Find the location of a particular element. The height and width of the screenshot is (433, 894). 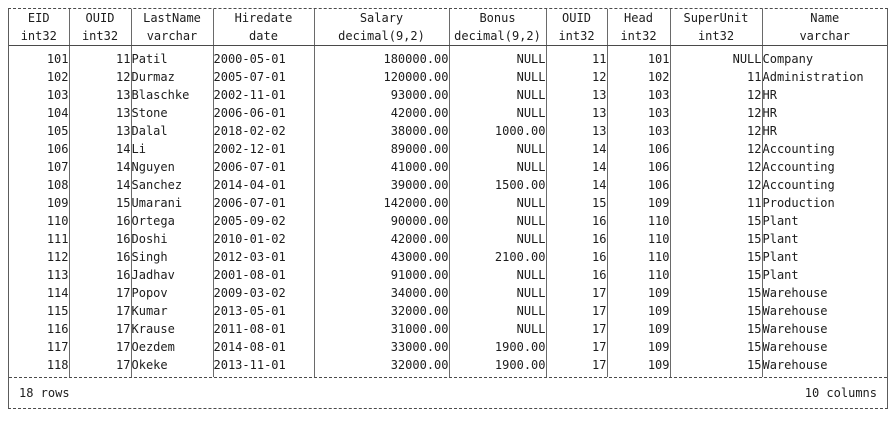

table-cell: 93000.00 is located at coordinates (381, 95).